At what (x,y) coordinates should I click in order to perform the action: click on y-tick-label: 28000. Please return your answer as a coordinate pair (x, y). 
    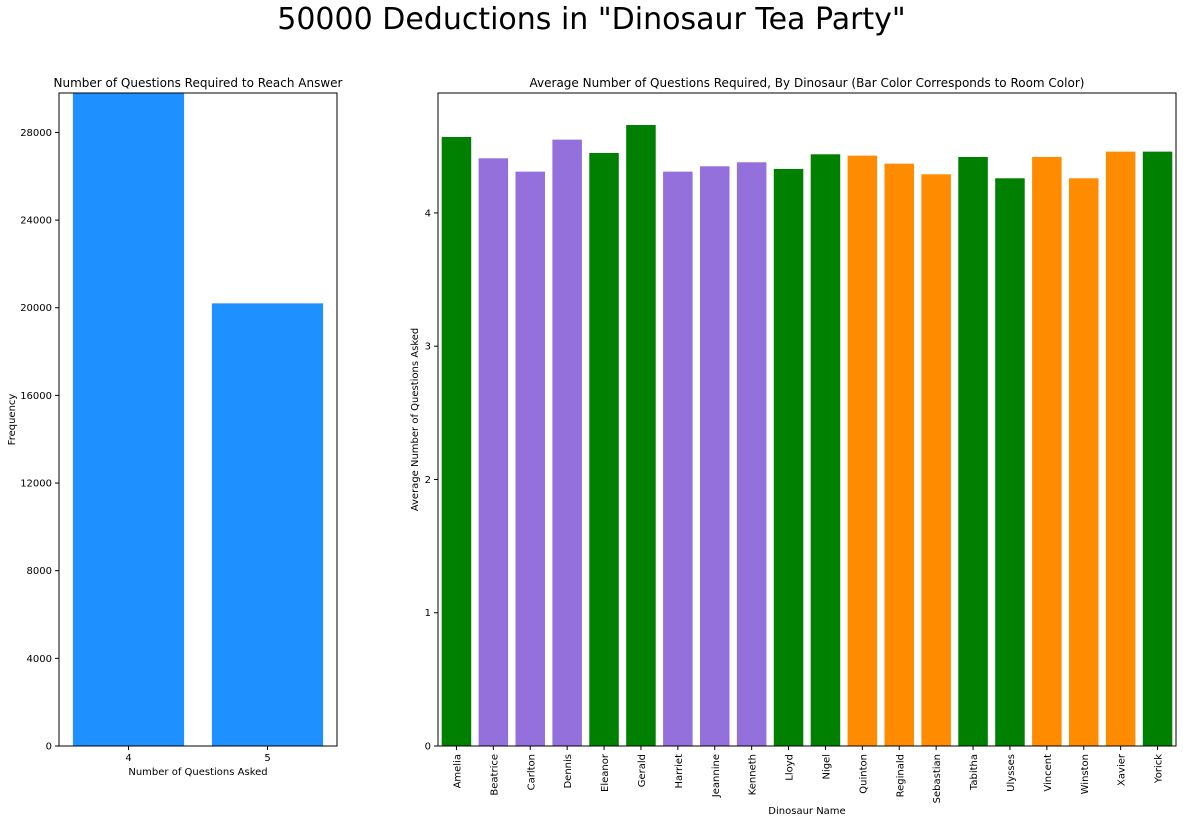
    Looking at the image, I should click on (36, 133).